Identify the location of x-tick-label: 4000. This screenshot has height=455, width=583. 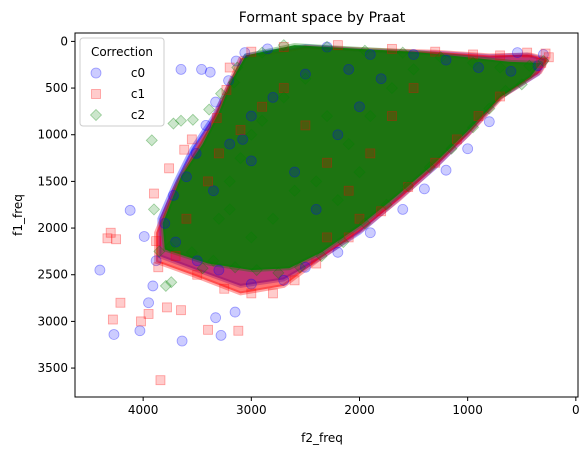
(143, 410).